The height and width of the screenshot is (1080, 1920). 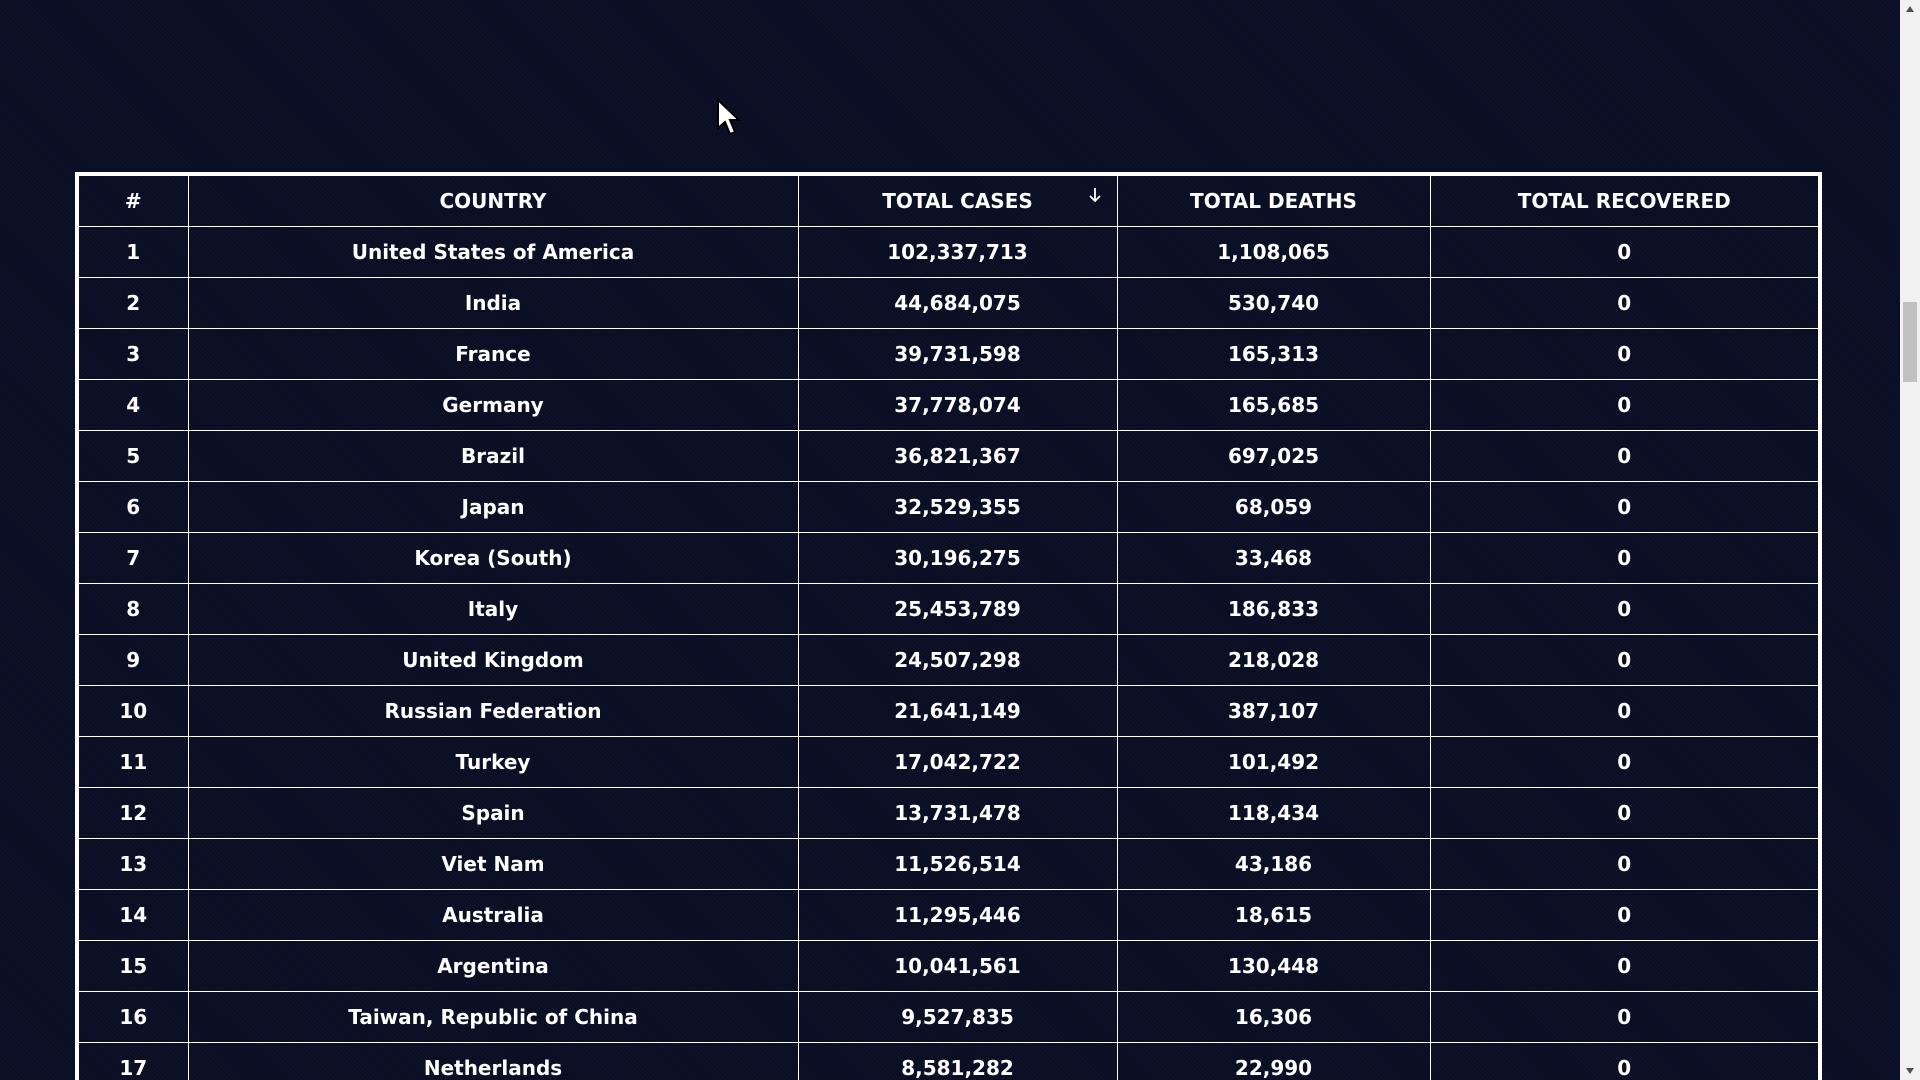 What do you see at coordinates (493, 252) in the screenshot?
I see `cell-country: United States of America` at bounding box center [493, 252].